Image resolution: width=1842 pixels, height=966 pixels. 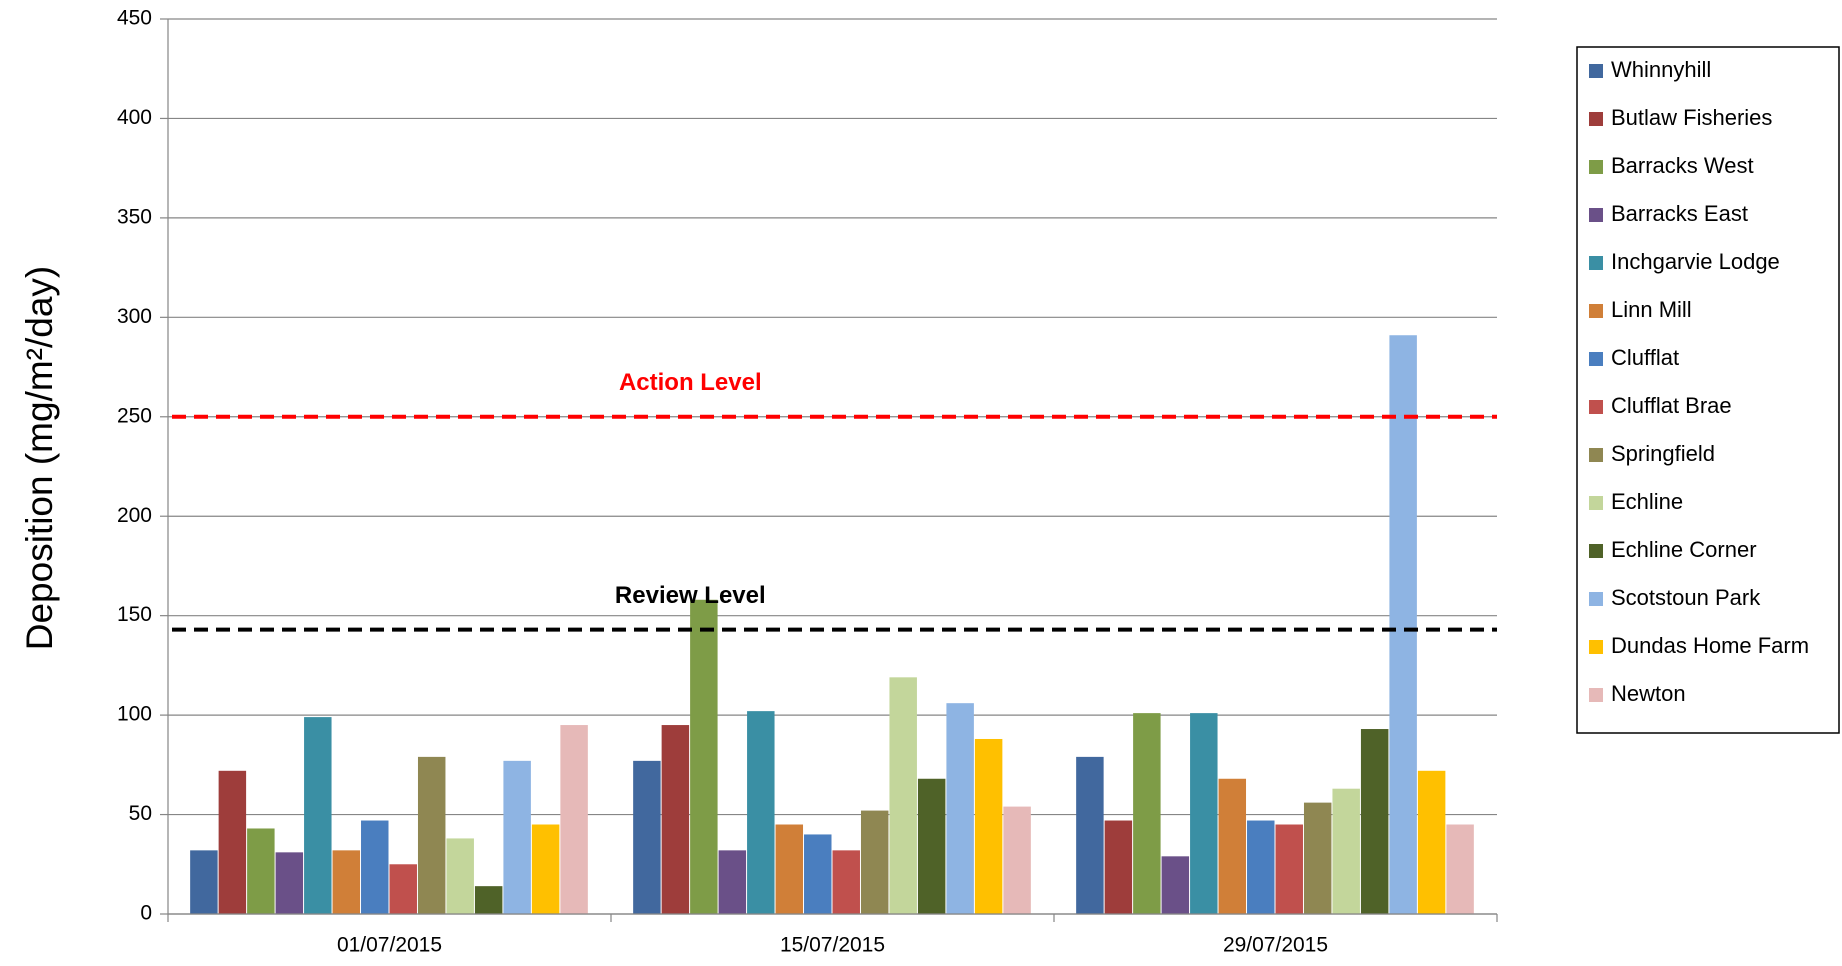 What do you see at coordinates (140, 813) in the screenshot?
I see `y-tick-label: 50` at bounding box center [140, 813].